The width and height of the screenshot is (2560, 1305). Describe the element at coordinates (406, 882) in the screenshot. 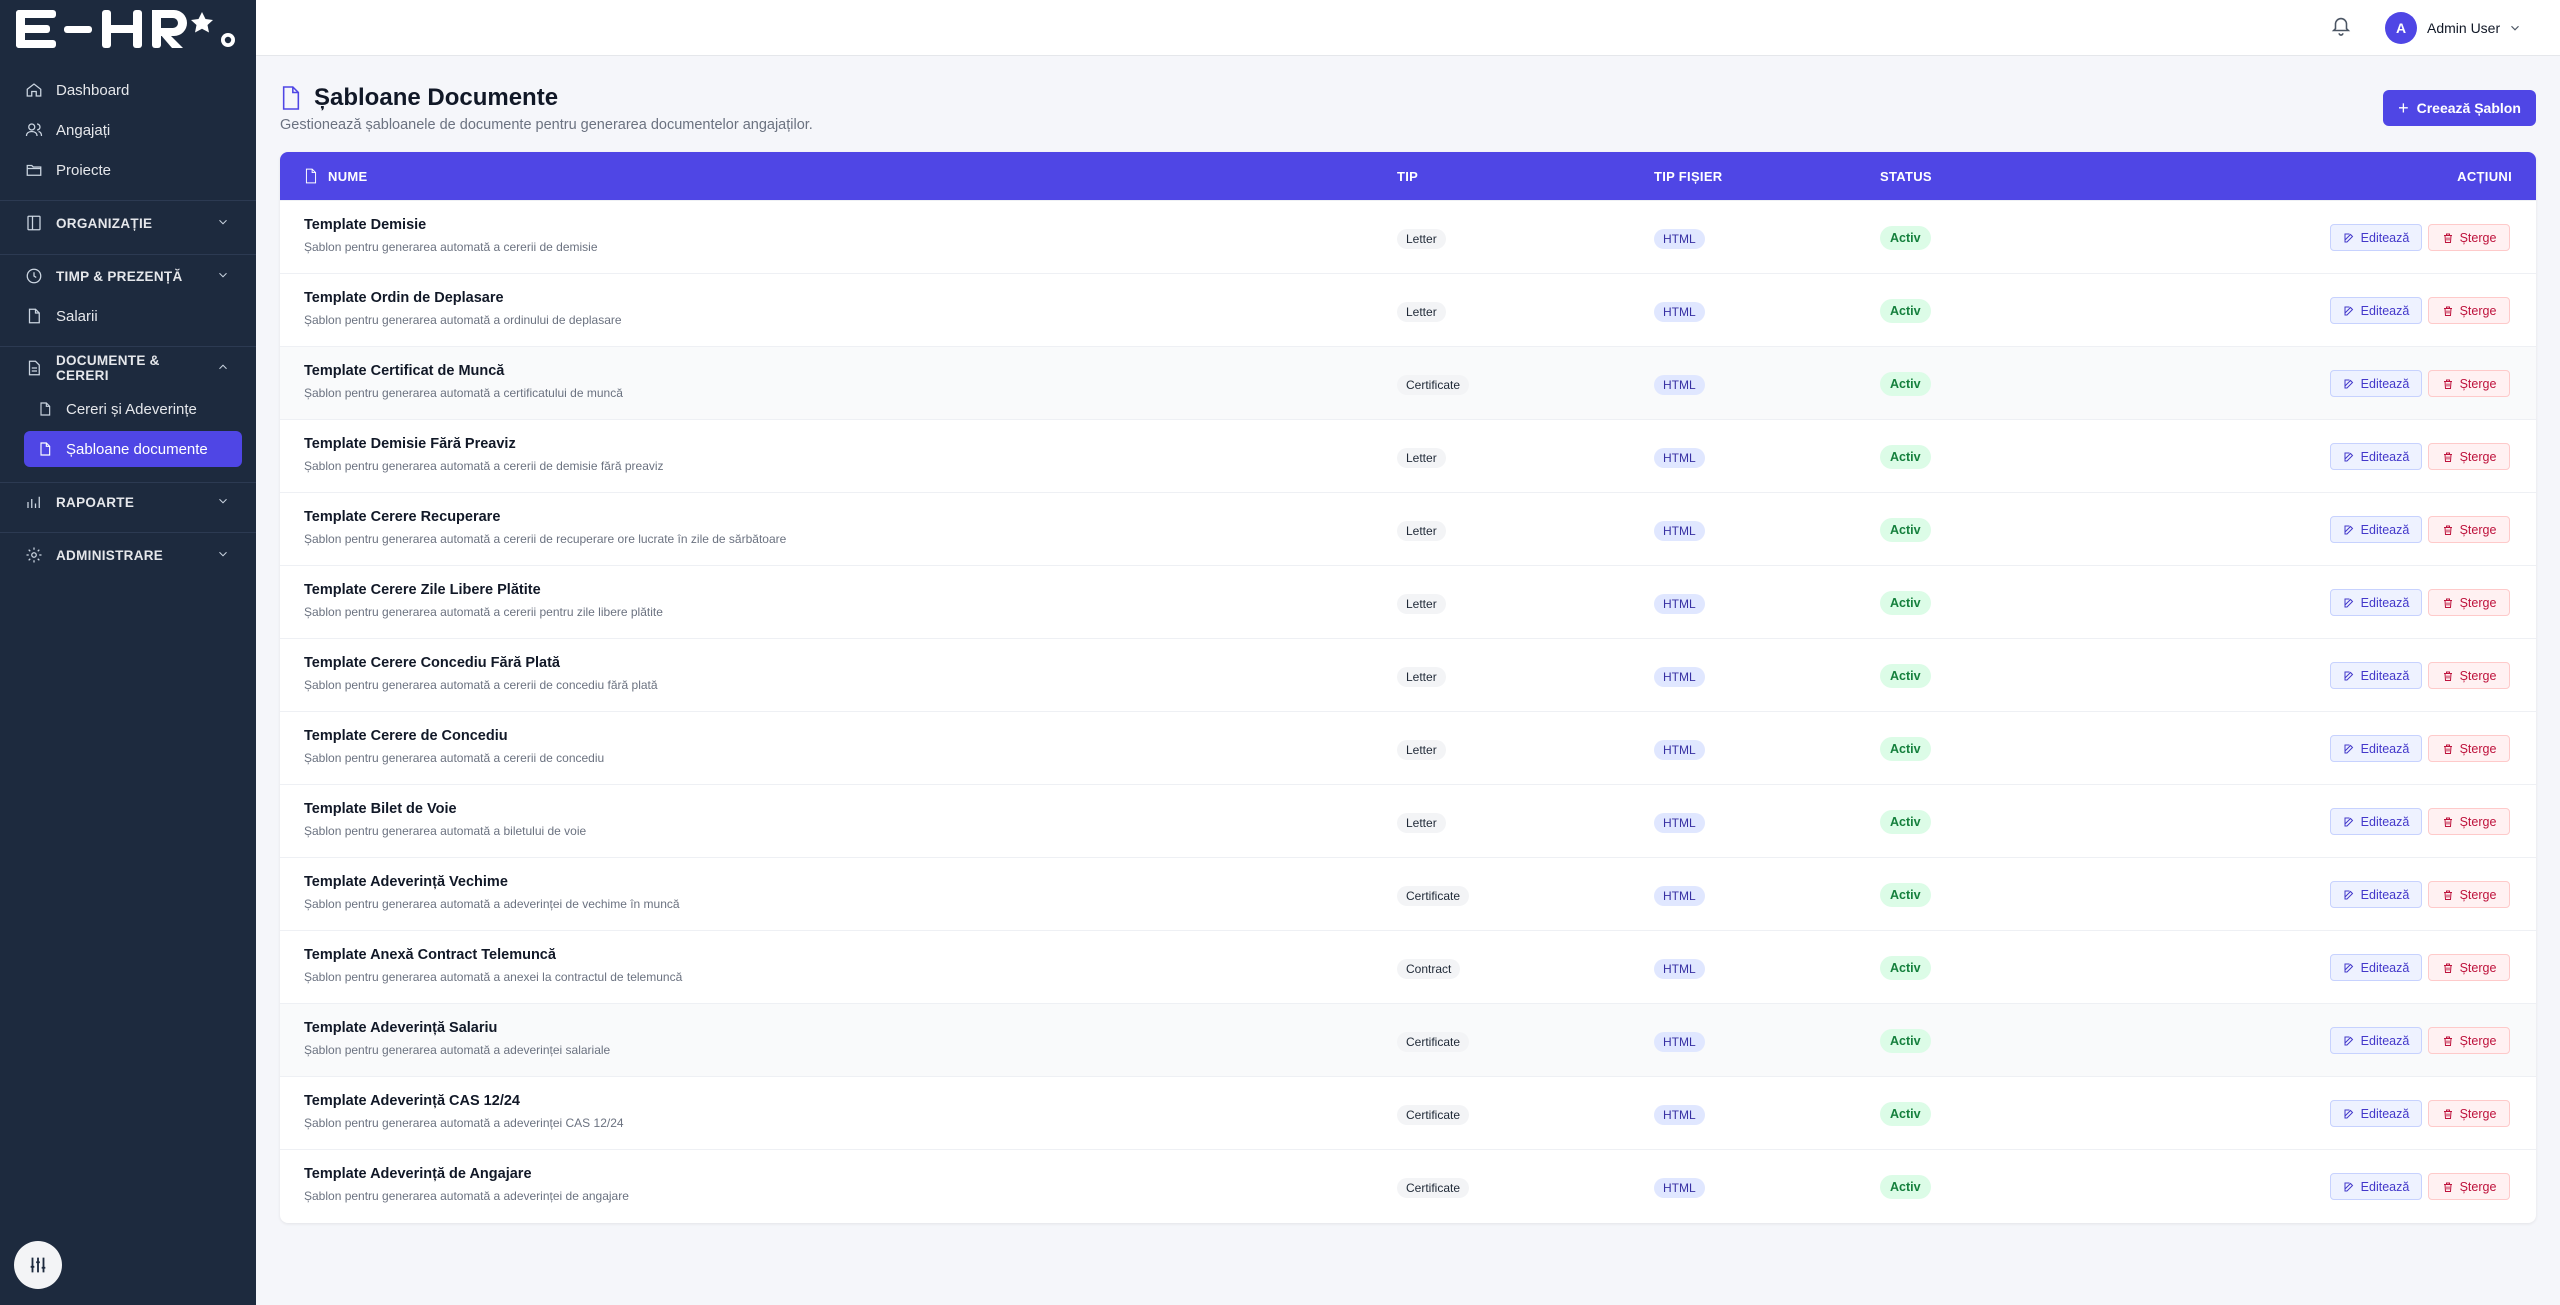

I see `template-title: Template Adeverință Vechime` at that location.